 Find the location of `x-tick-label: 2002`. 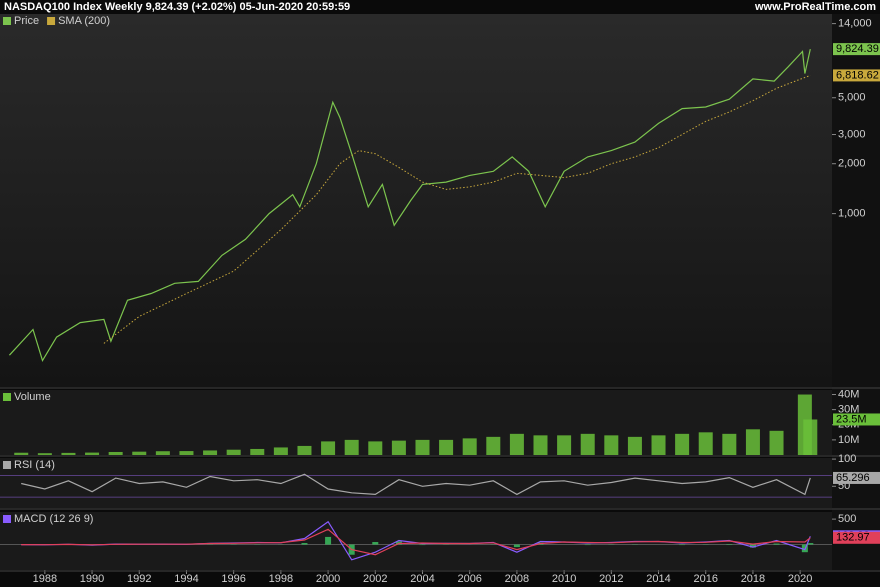

x-tick-label: 2002 is located at coordinates (375, 579).